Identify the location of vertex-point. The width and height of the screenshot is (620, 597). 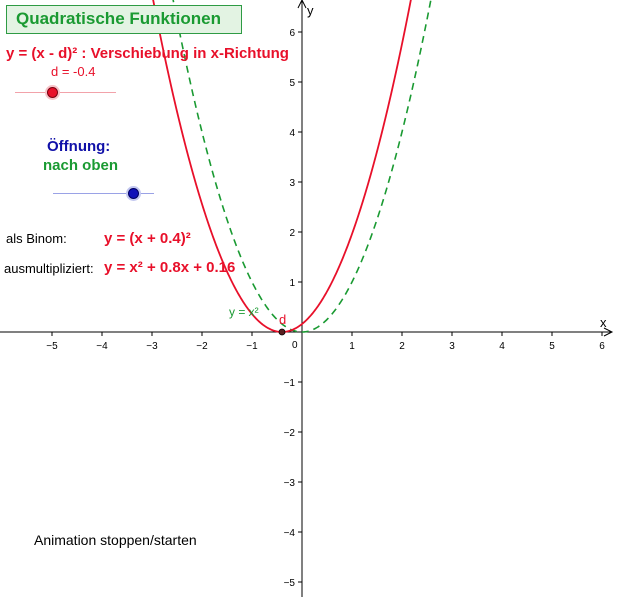
(282, 332).